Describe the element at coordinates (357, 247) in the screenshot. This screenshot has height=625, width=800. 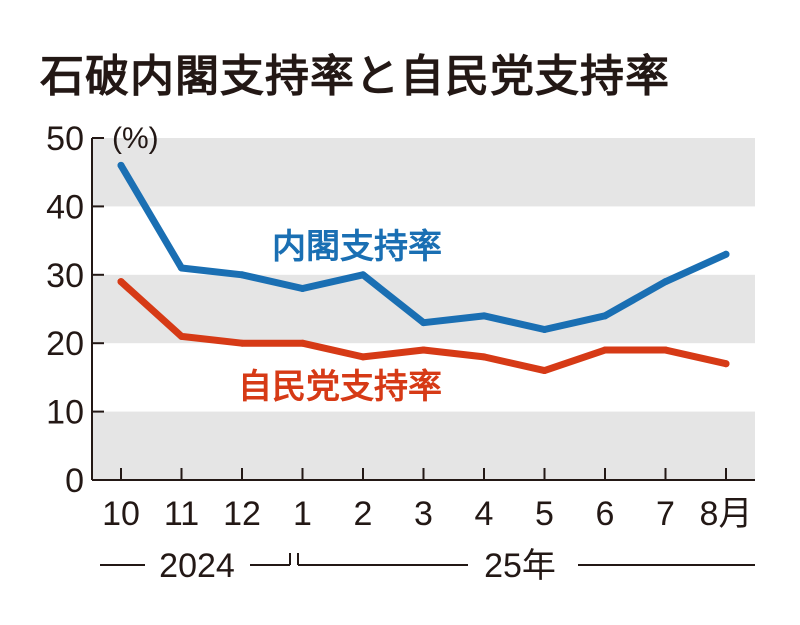
I see `series-label-cabinet: 内閣支持率` at that location.